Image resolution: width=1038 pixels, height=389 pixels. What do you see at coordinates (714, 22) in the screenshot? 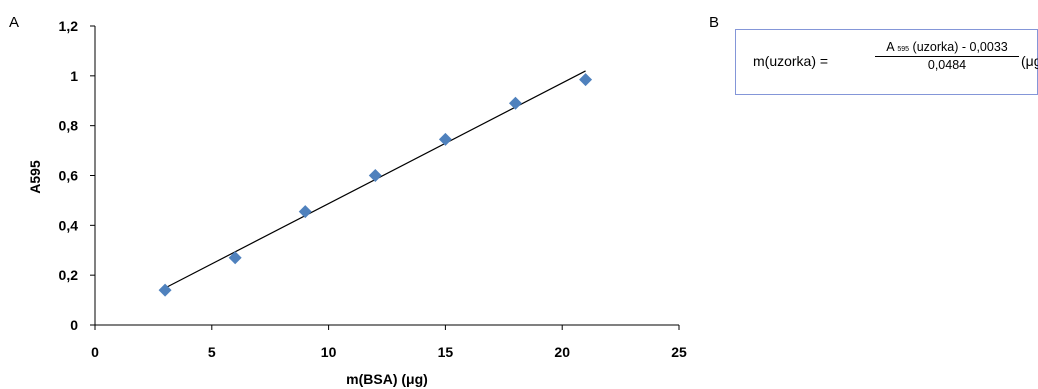
I see `panel-b-label: B` at bounding box center [714, 22].